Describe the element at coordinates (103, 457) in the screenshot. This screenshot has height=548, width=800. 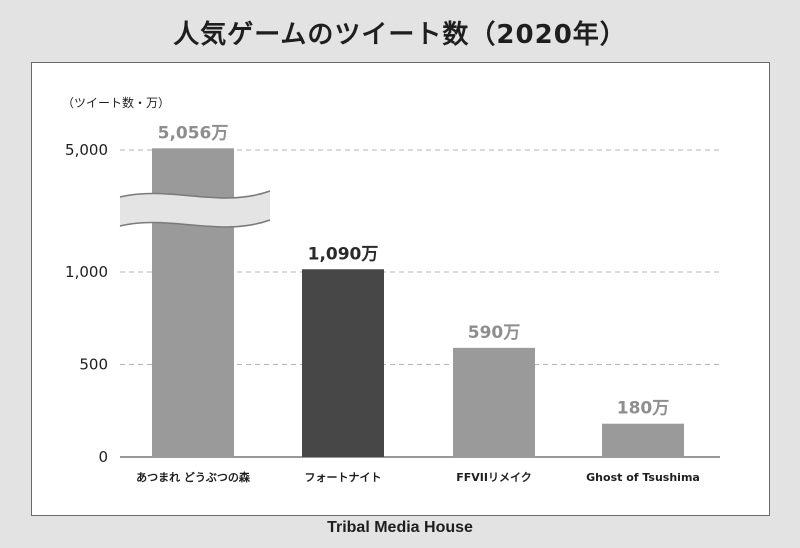
I see `y-tick-label: 0` at that location.